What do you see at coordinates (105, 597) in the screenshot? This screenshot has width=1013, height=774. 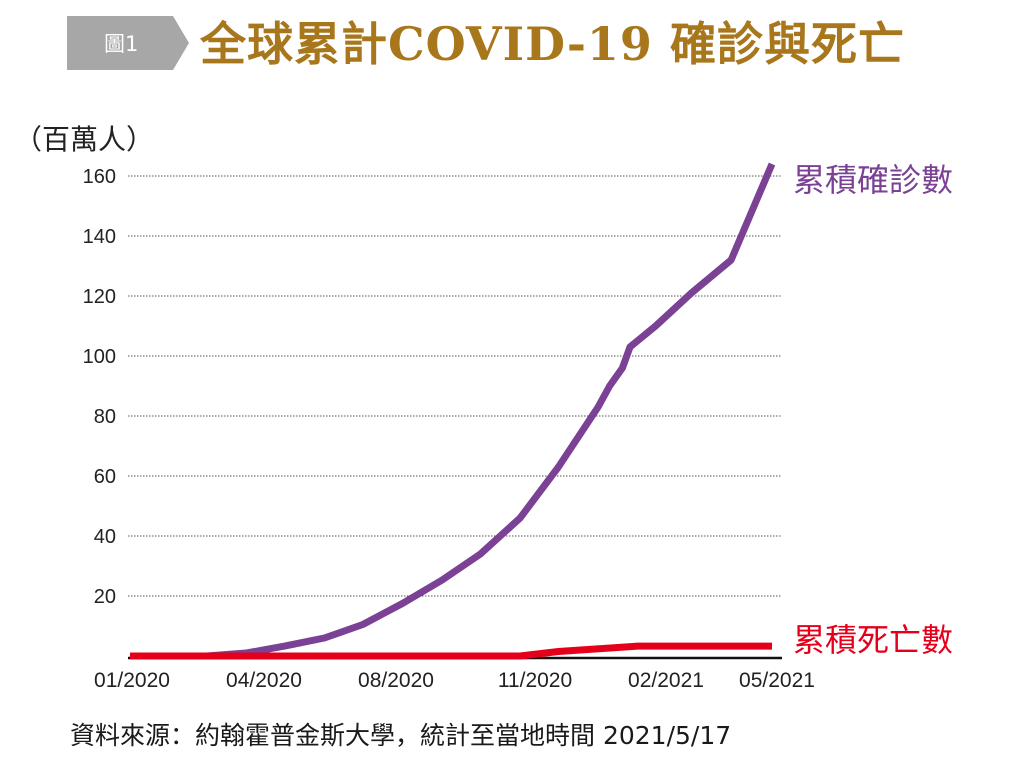 I see `y-tick-label: 20` at bounding box center [105, 597].